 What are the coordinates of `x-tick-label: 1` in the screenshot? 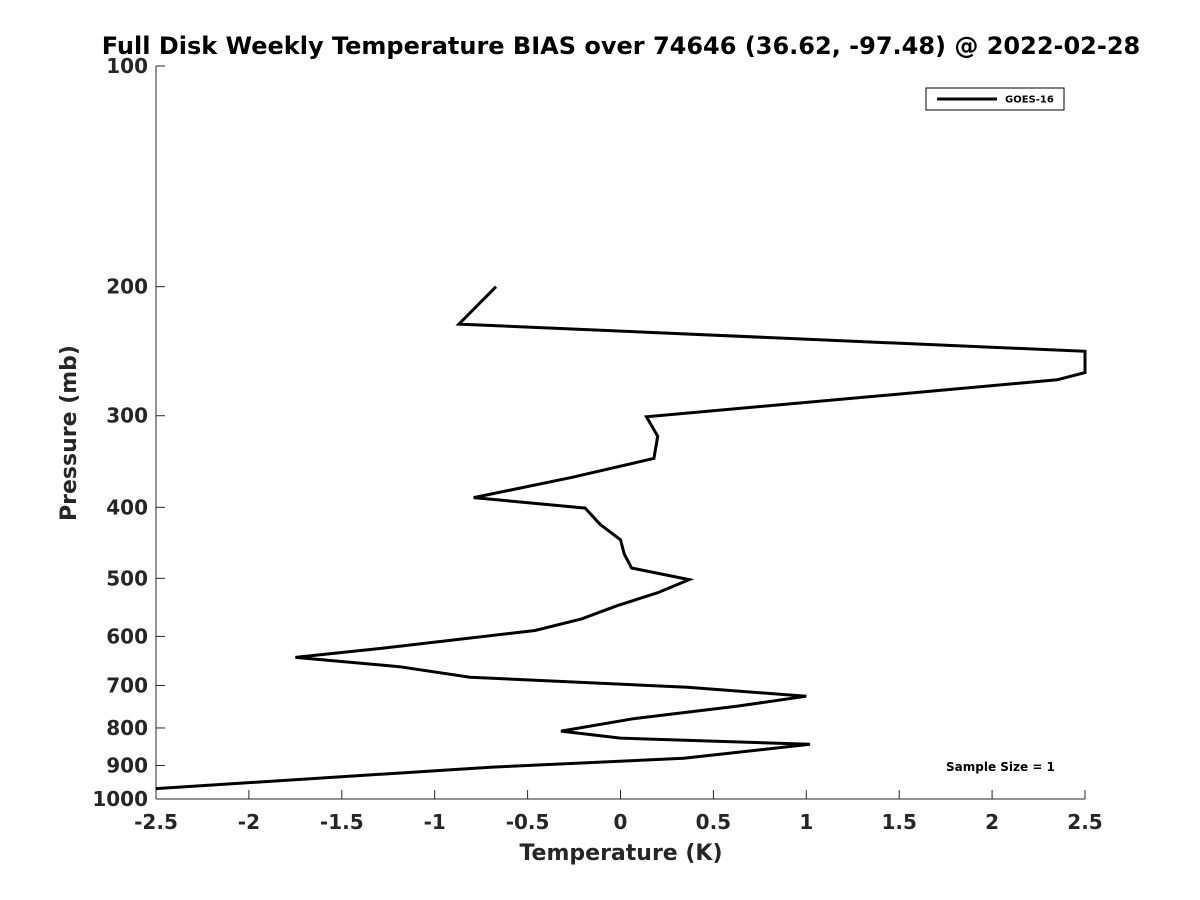 It's located at (806, 822).